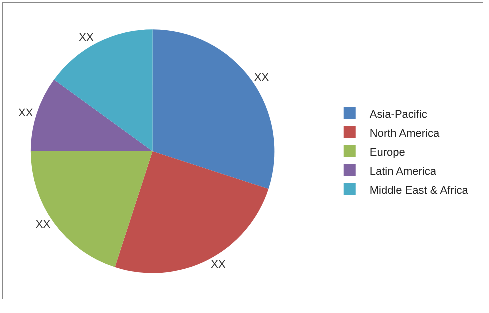 The width and height of the screenshot is (489, 313). What do you see at coordinates (404, 172) in the screenshot?
I see `legend-label: Latin America` at bounding box center [404, 172].